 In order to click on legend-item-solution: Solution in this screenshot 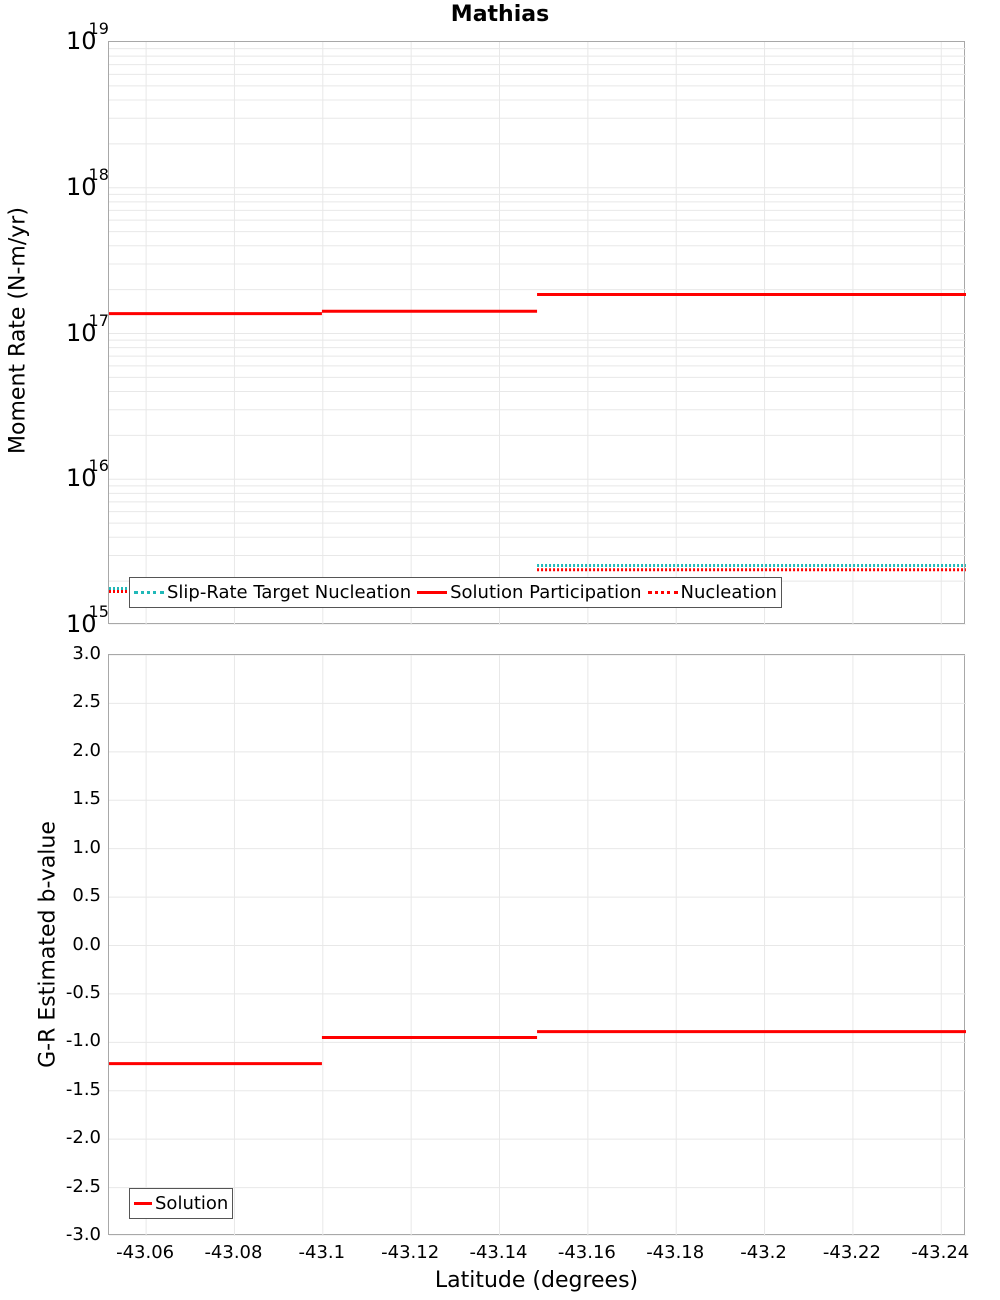, I will do `click(181, 1203)`.